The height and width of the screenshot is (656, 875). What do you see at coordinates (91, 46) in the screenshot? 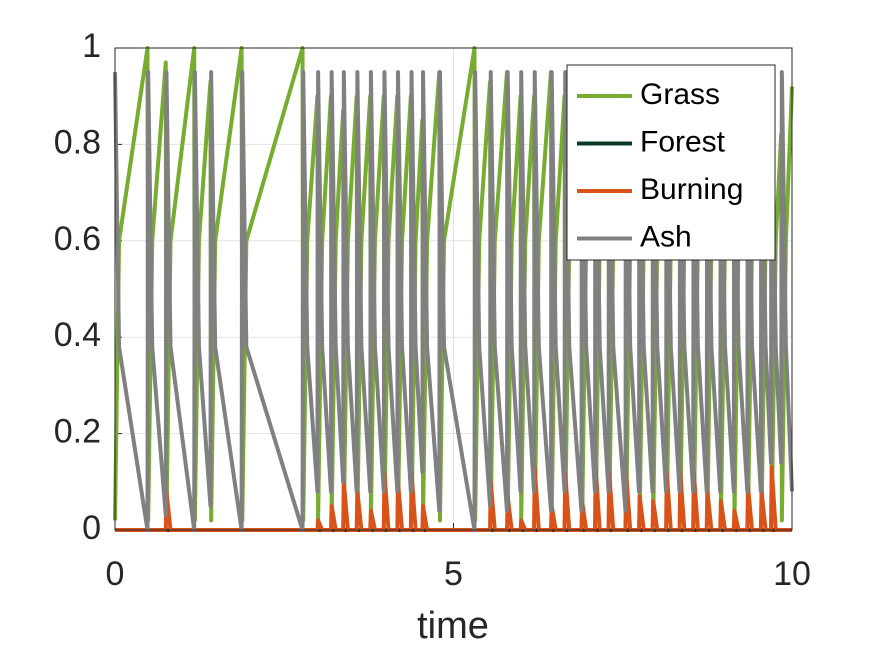
I see `y-tick-label: 1` at bounding box center [91, 46].